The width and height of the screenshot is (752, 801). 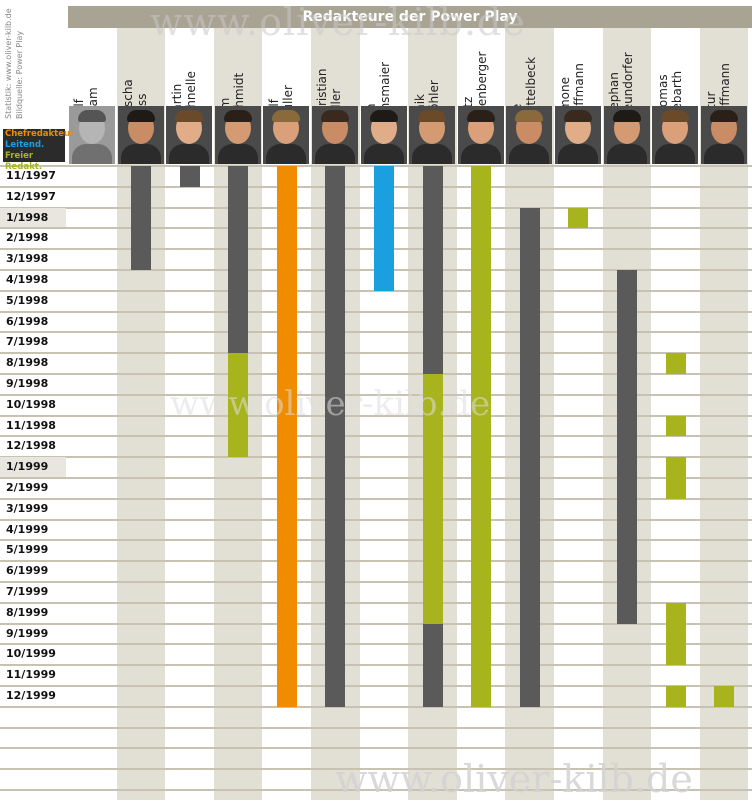 I want to click on month-label: 5/1998, so click(x=27, y=300).